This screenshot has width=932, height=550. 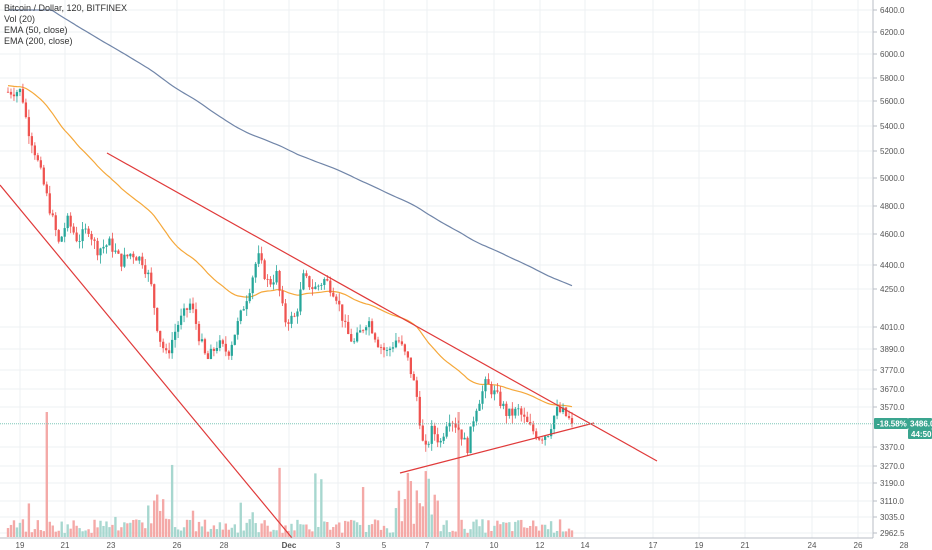 I want to click on y-tick-label: 4600.0, so click(x=892, y=234).